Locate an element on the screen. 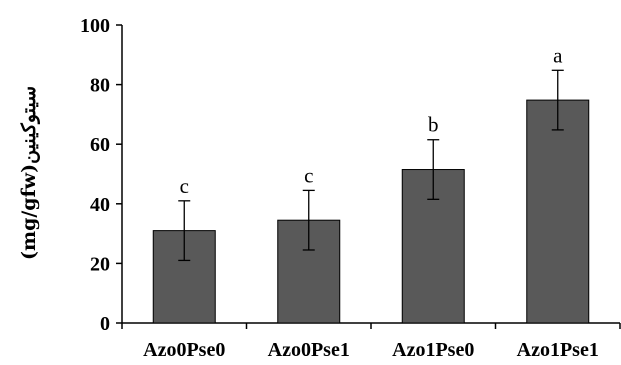  x-category-label: Azo0Pse0 is located at coordinates (184, 350).